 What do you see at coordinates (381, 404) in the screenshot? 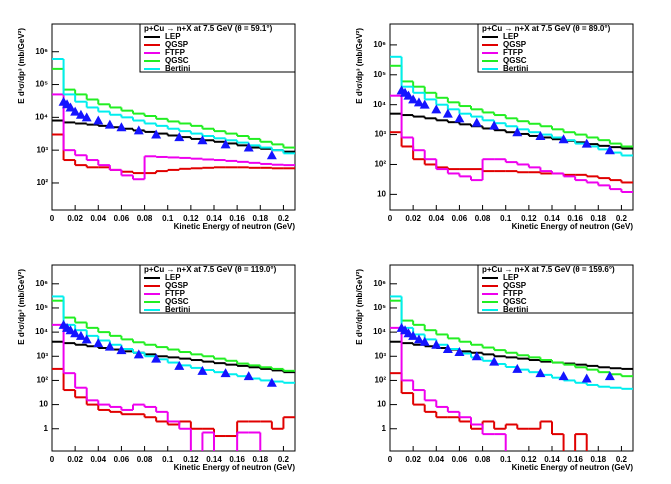
I see `y-tick-label: 10` at bounding box center [381, 404].